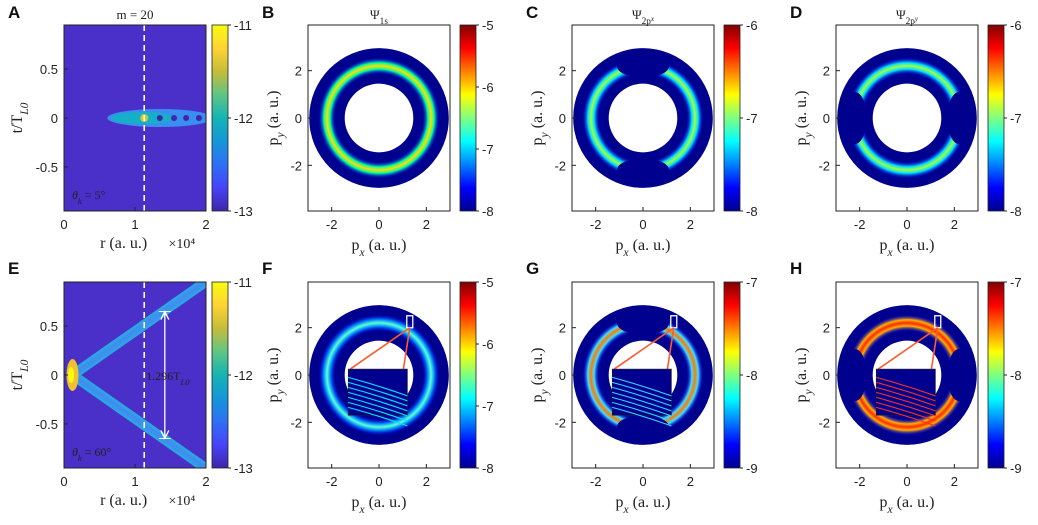 Image resolution: width=1038 pixels, height=525 pixels. I want to click on panel-c-cb-ticklabel: -7, so click(752, 118).